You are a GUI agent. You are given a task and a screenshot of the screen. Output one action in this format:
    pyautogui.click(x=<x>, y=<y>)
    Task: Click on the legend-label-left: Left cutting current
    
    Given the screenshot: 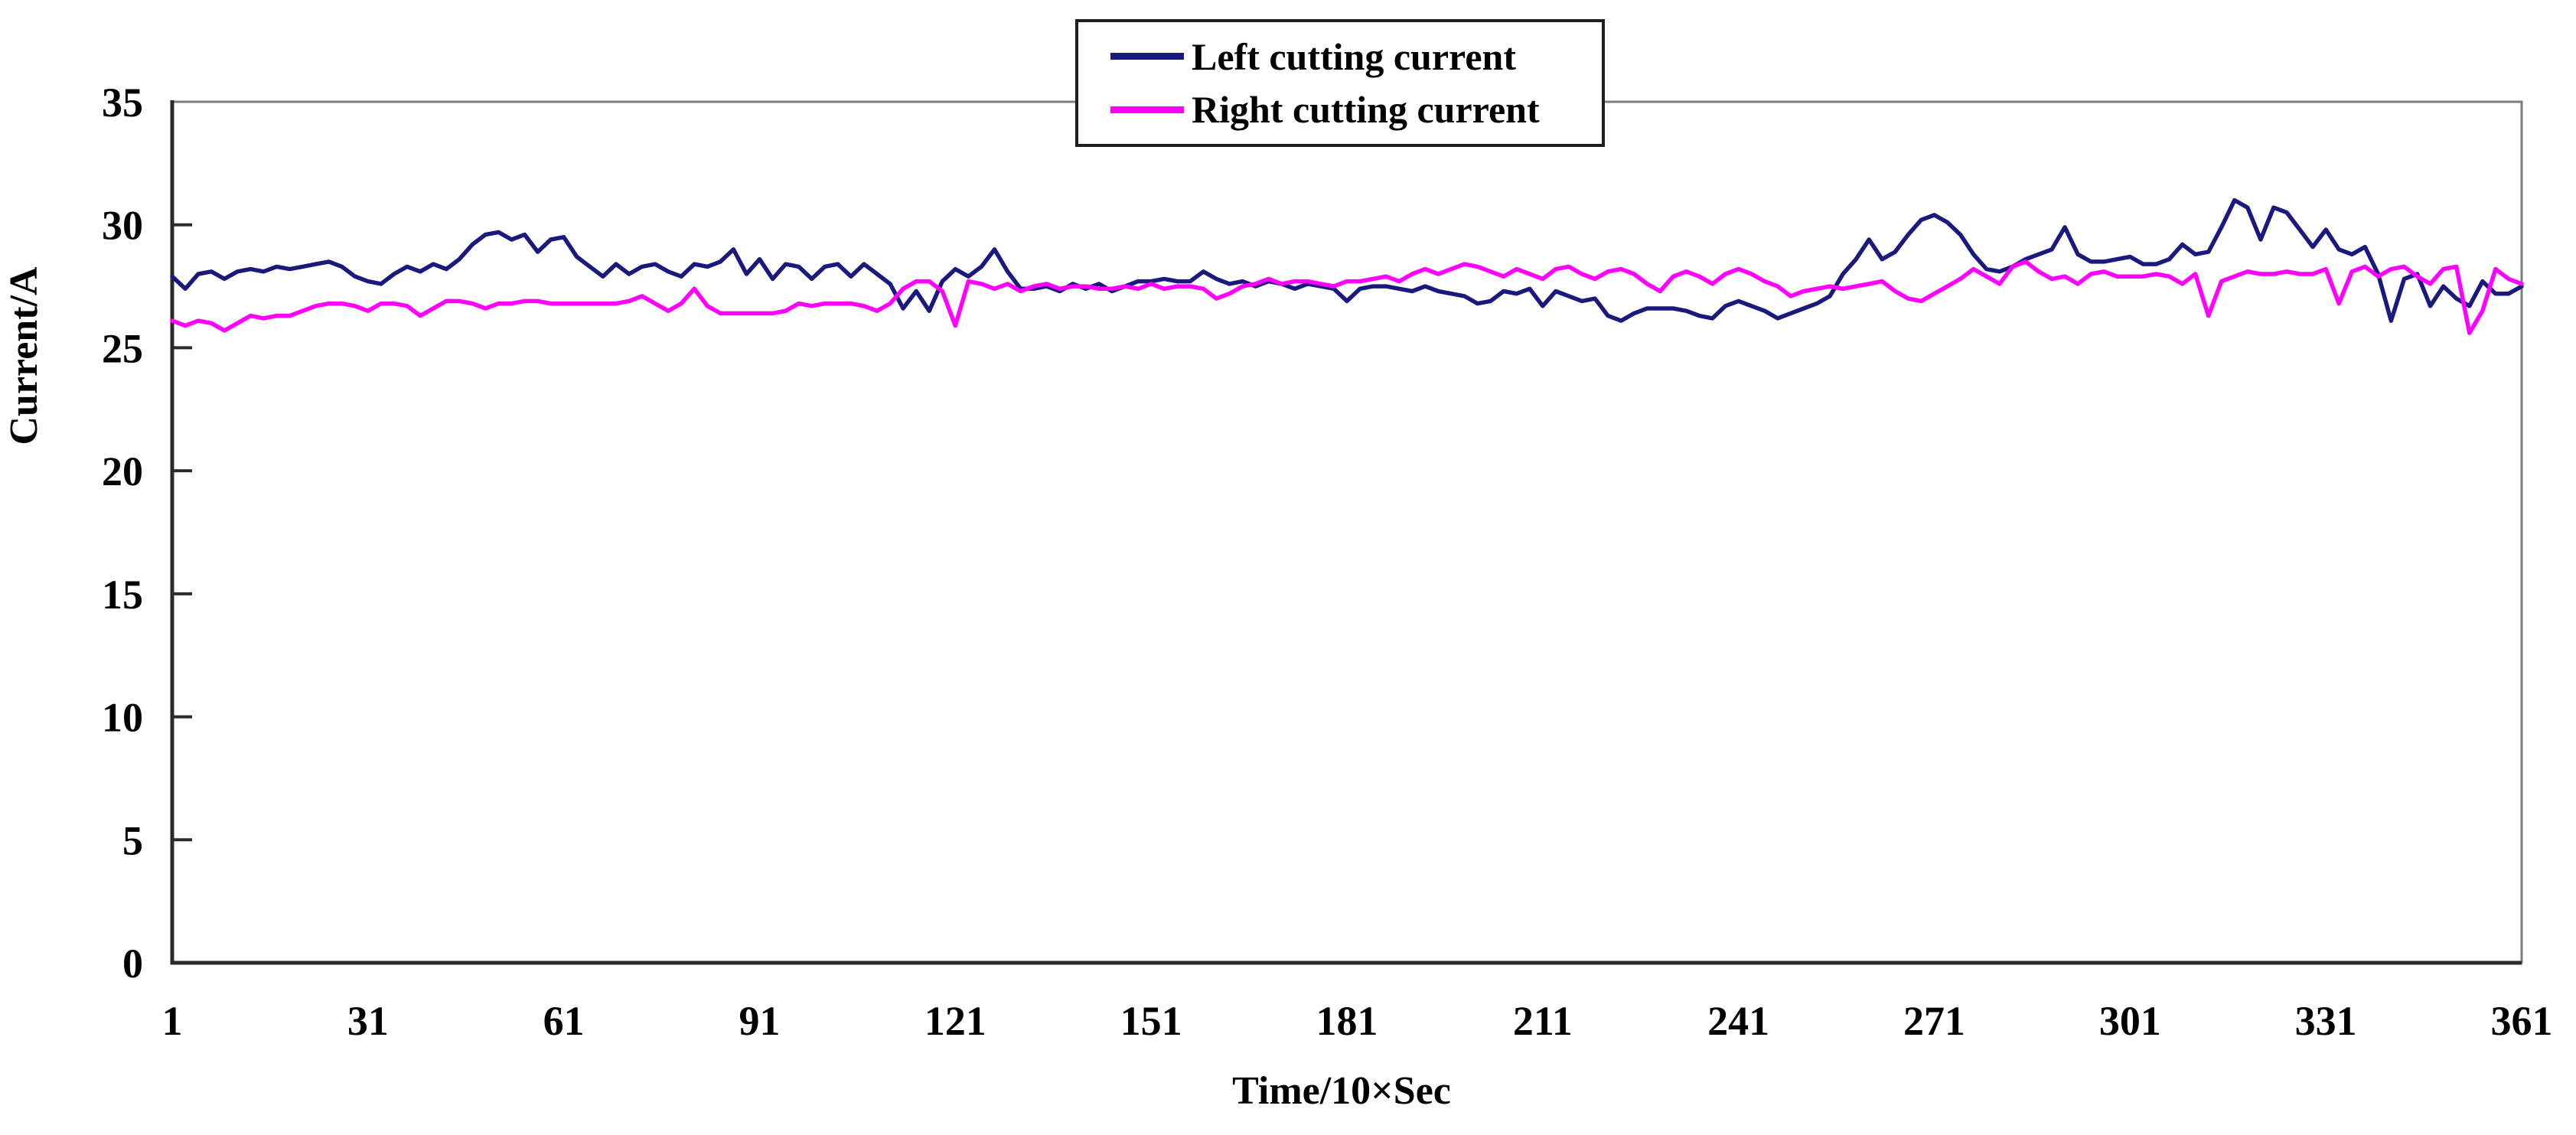 What is the action you would take?
    pyautogui.click(x=1354, y=56)
    